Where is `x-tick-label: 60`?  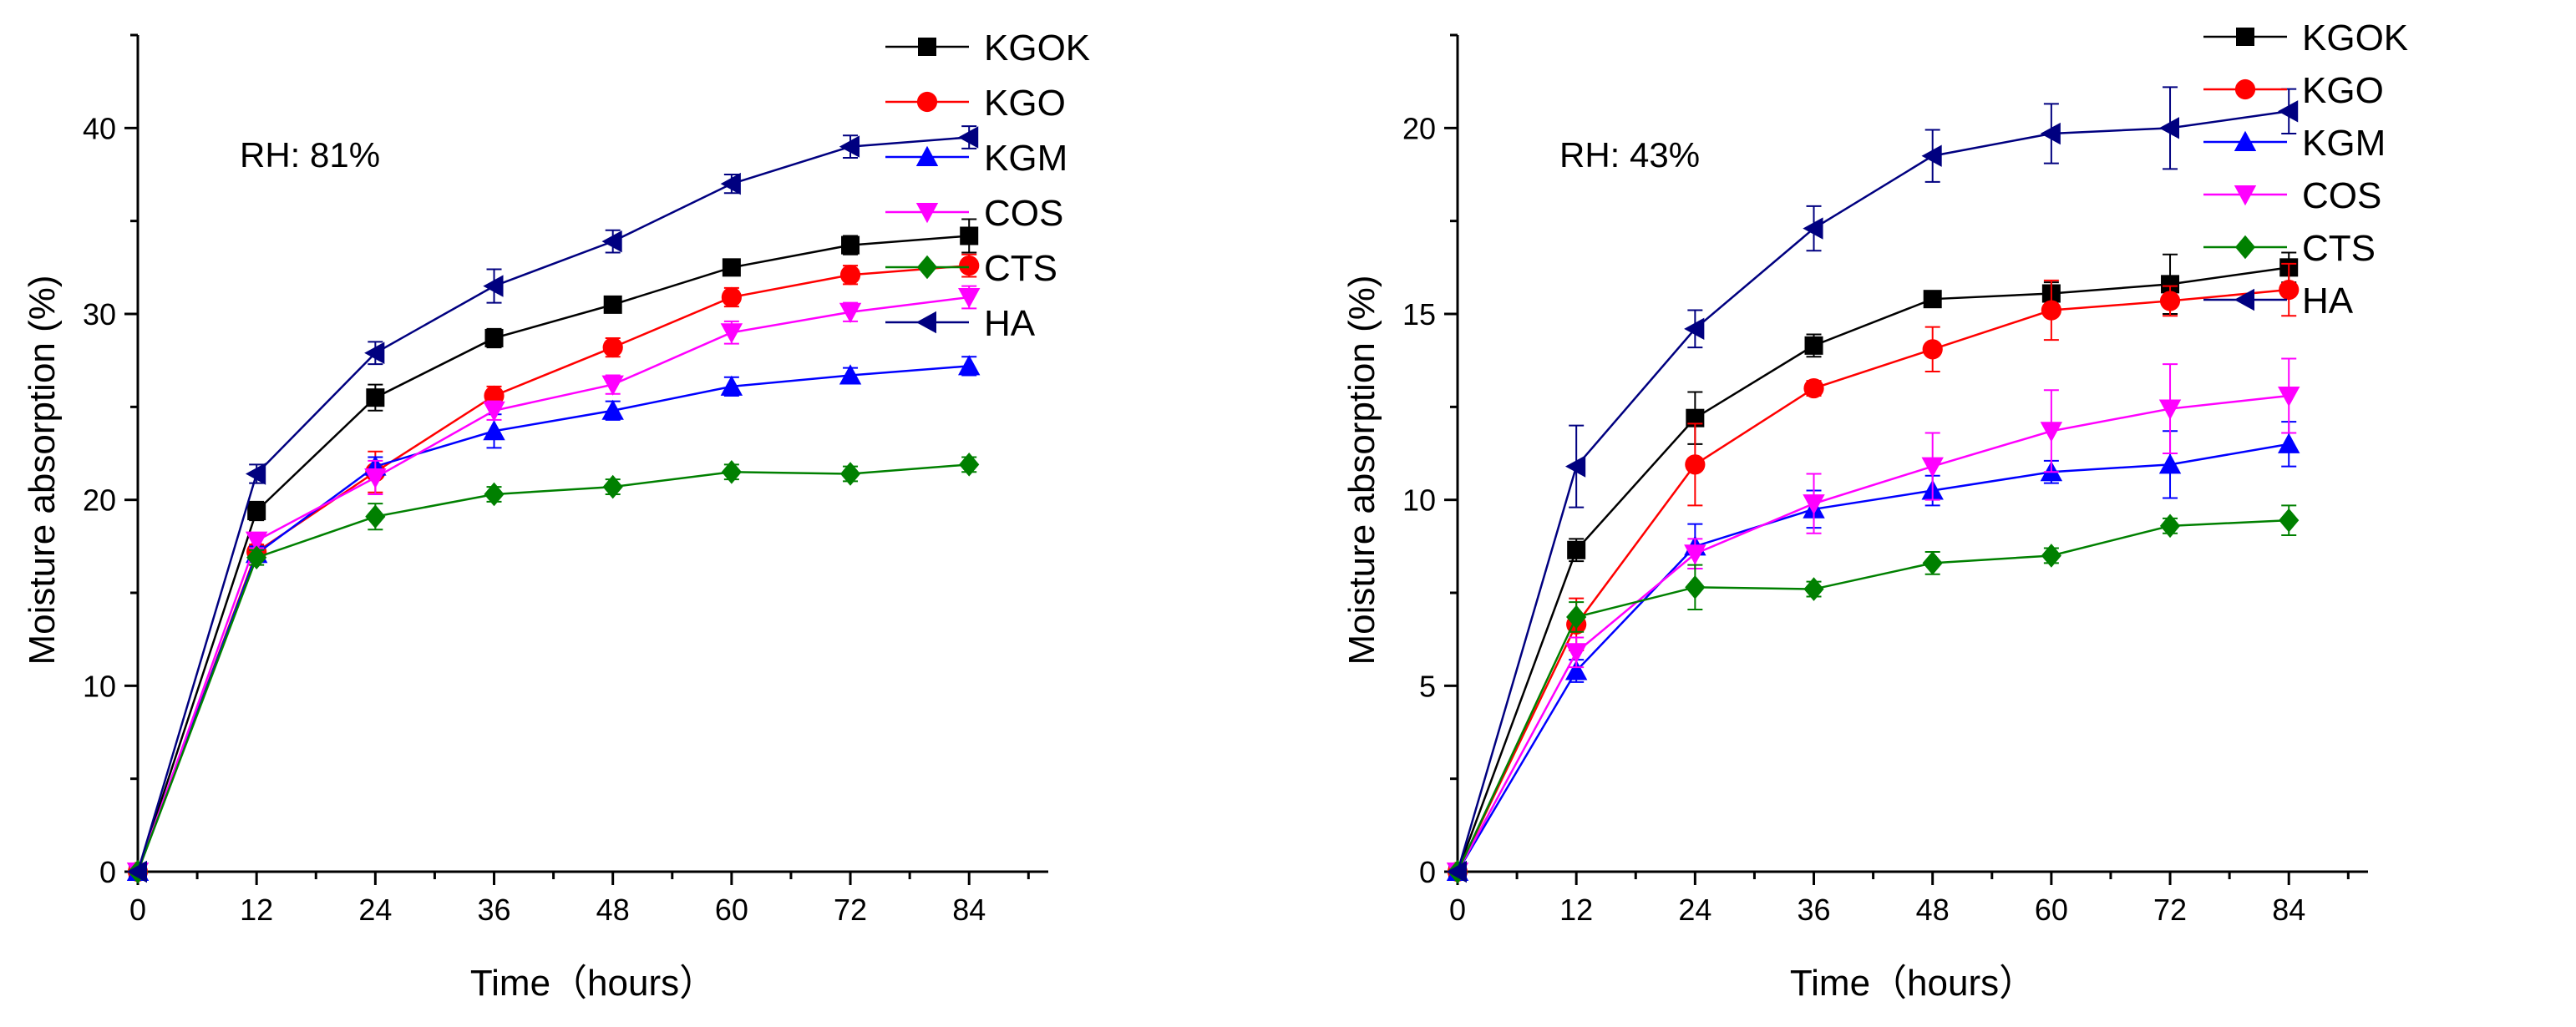
x-tick-label: 60 is located at coordinates (731, 910).